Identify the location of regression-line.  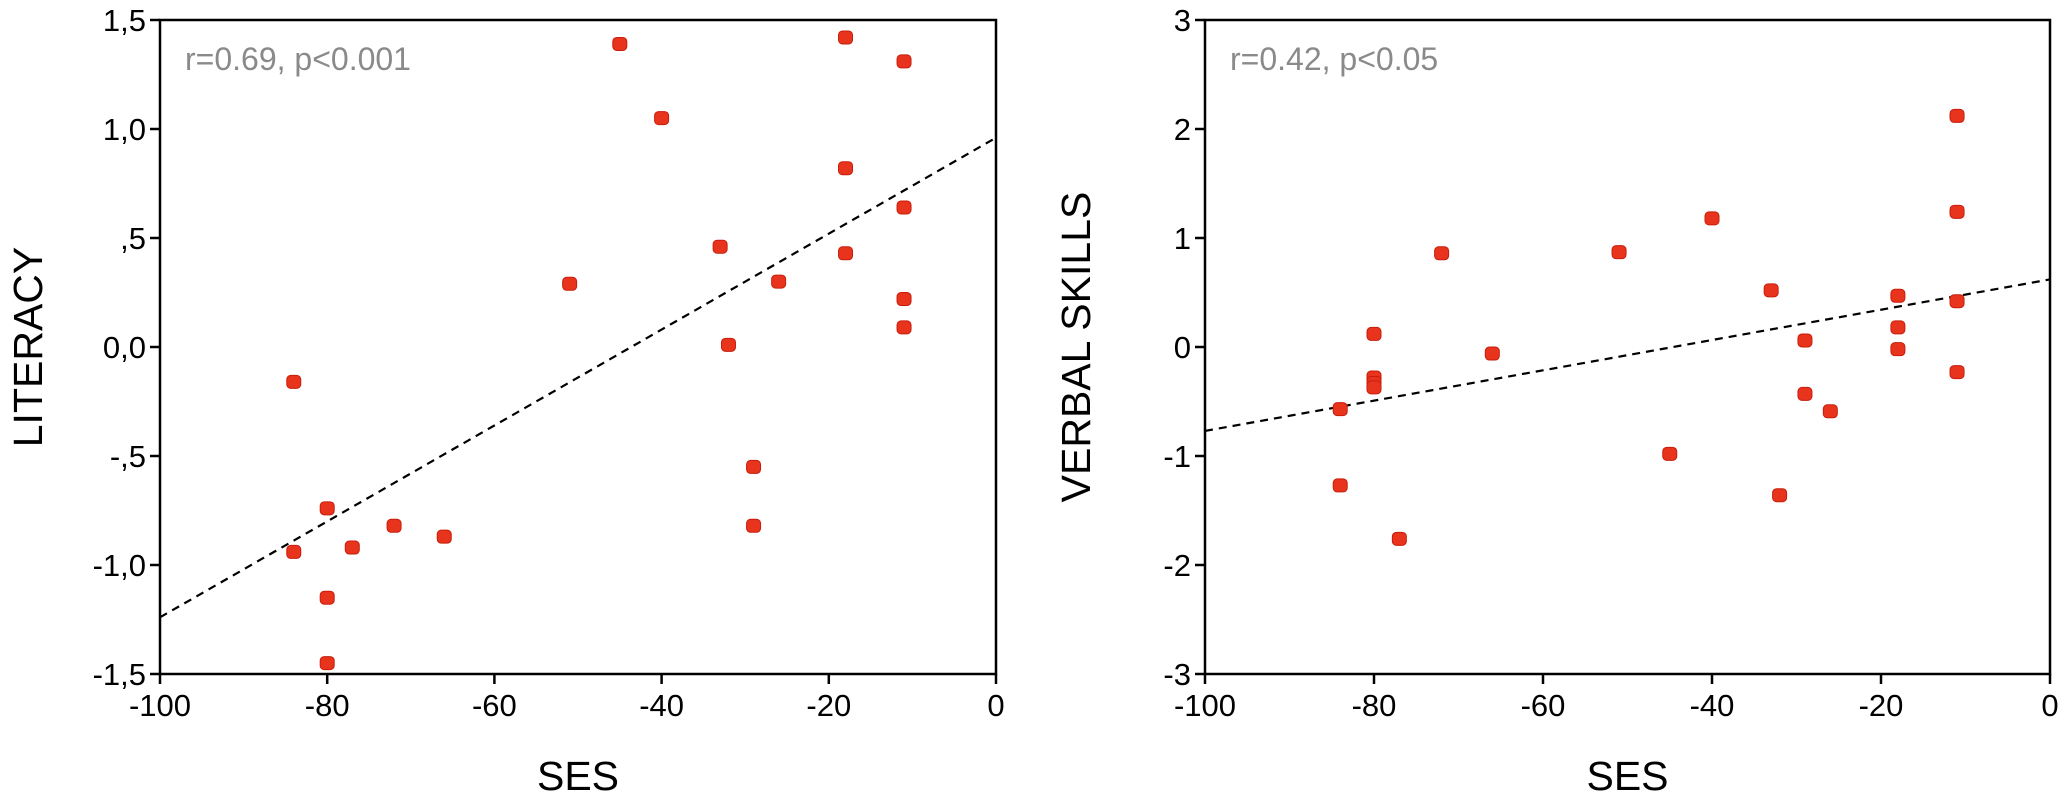
(1627, 355).